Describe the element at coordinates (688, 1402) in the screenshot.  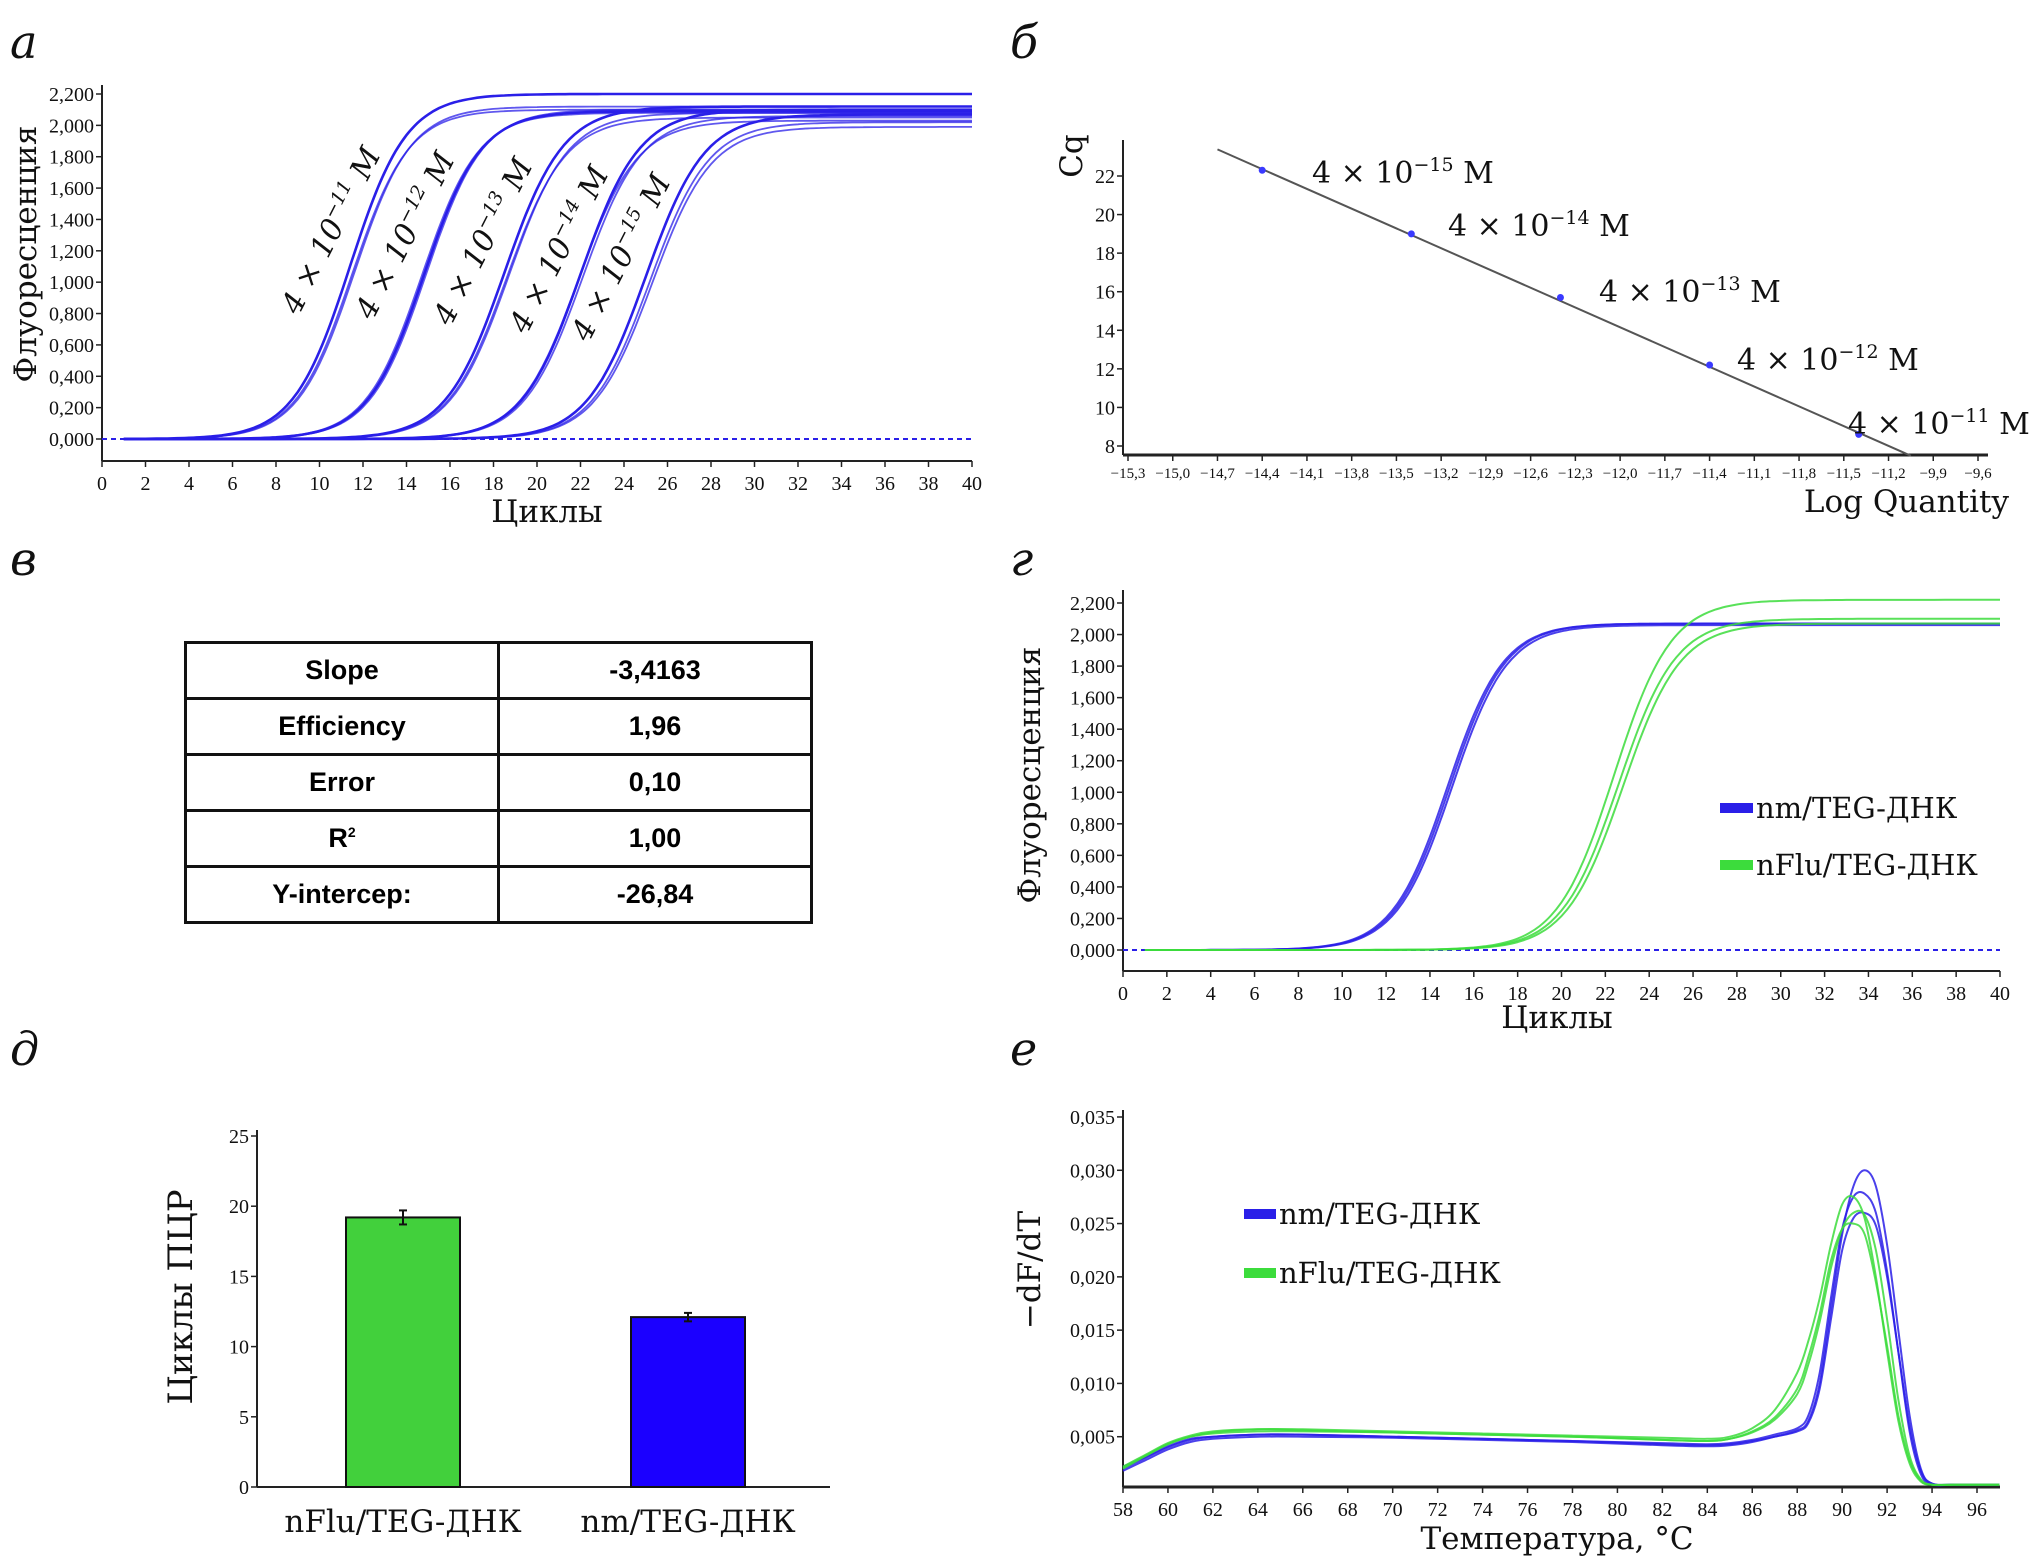
I see `bar` at that location.